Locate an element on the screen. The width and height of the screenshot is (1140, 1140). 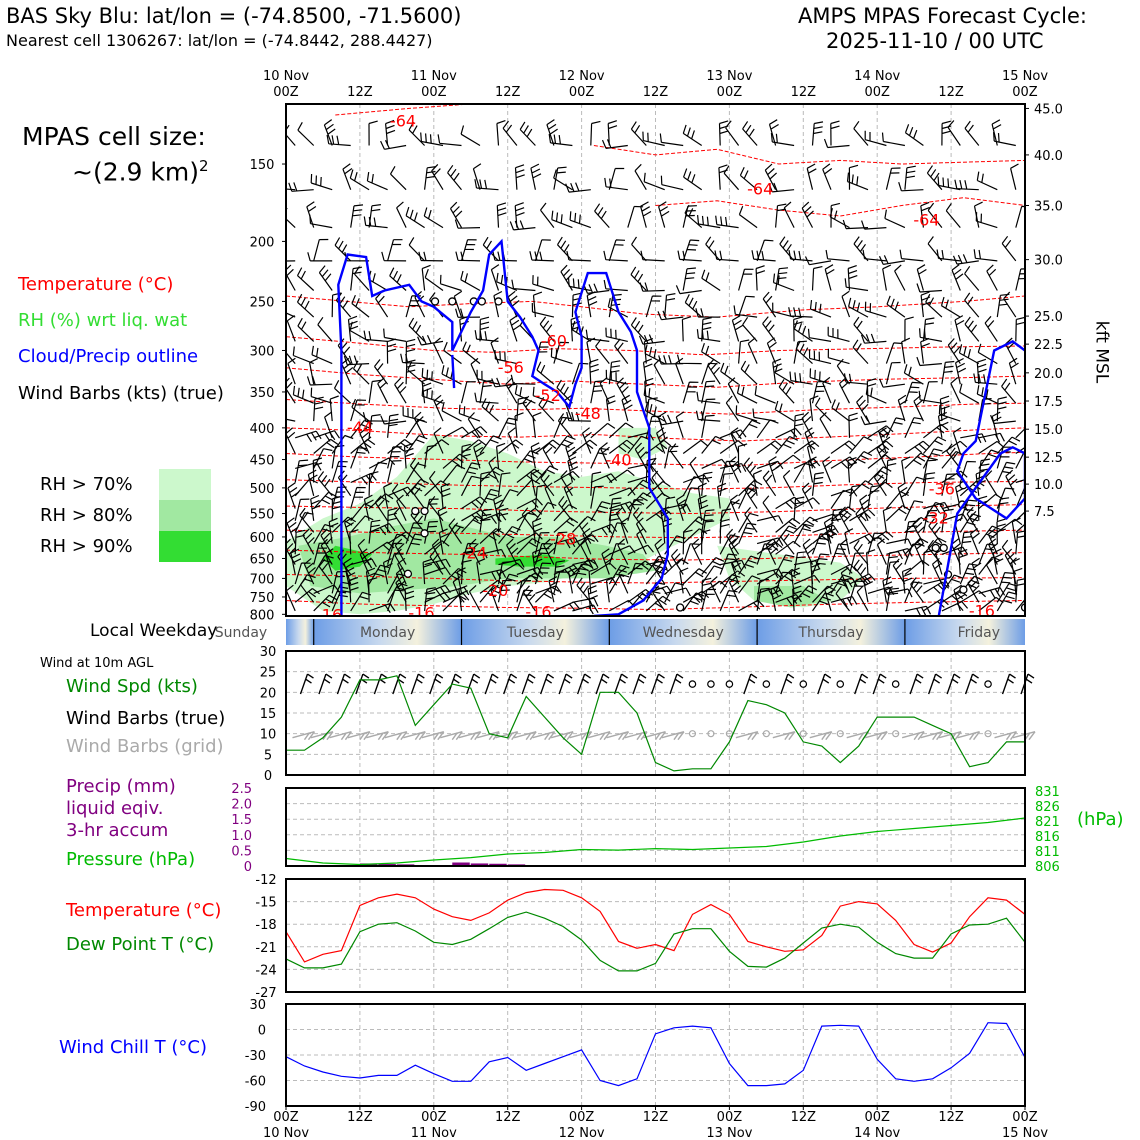
temperature-label: -60 is located at coordinates (554, 340).